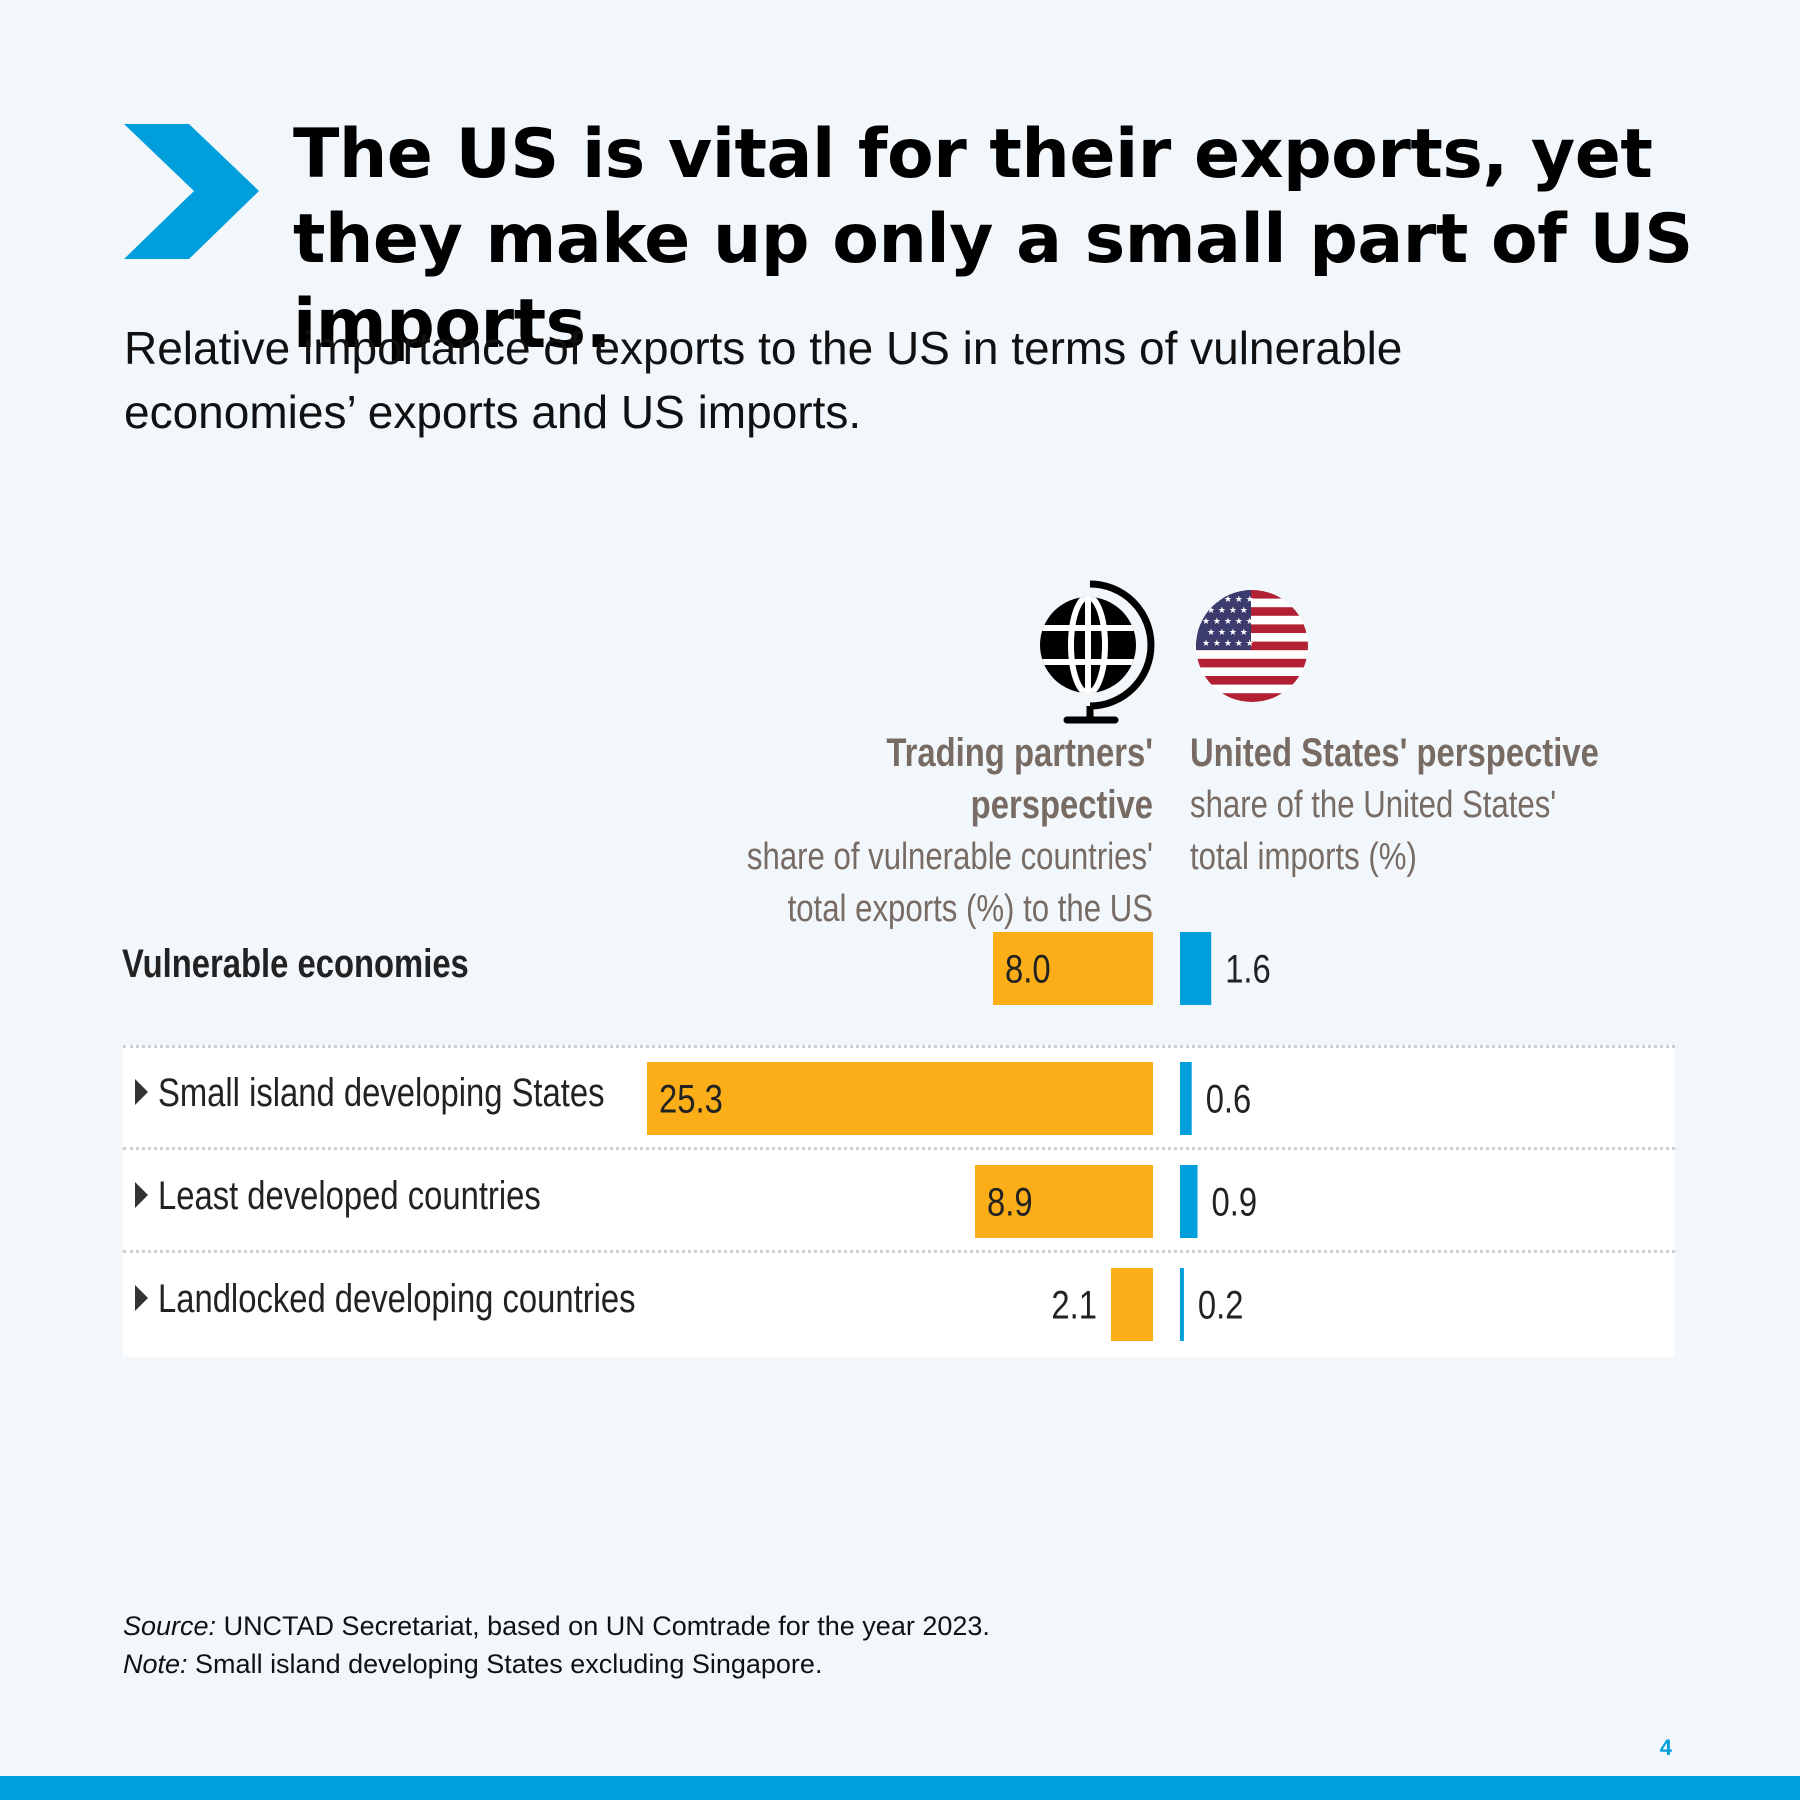 The height and width of the screenshot is (1800, 1800). What do you see at coordinates (1229, 1098) in the screenshot?
I see `imports-value-label: 0.6` at bounding box center [1229, 1098].